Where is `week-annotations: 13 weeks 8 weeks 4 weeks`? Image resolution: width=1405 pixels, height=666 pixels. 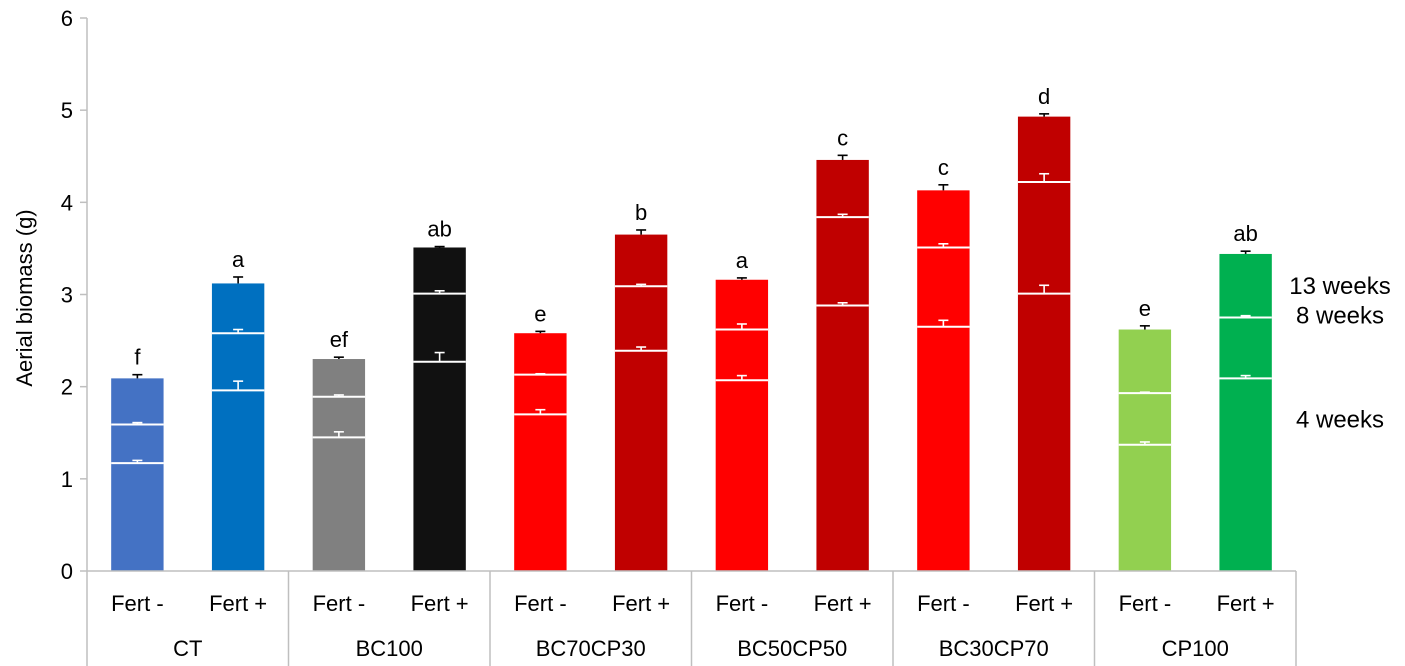 week-annotations: 13 weeks 8 weeks 4 weeks is located at coordinates (1339, 353).